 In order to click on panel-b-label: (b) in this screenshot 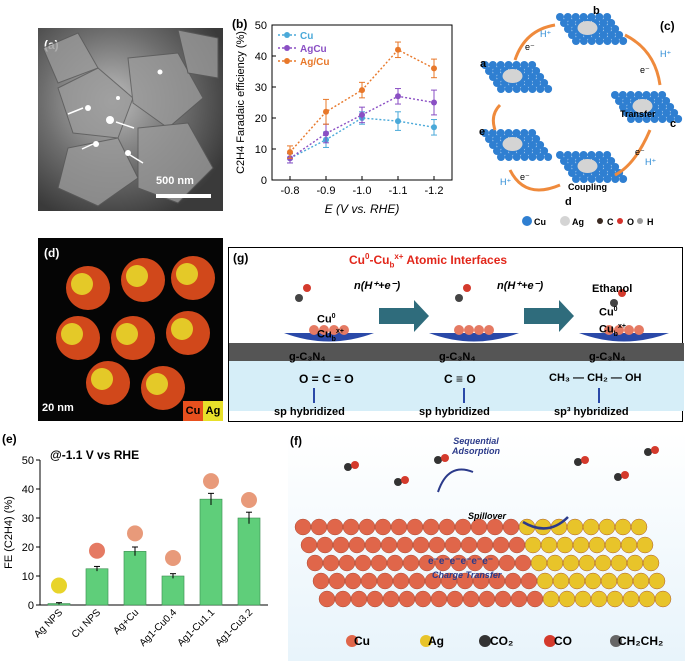, I will do `click(240, 24)`.